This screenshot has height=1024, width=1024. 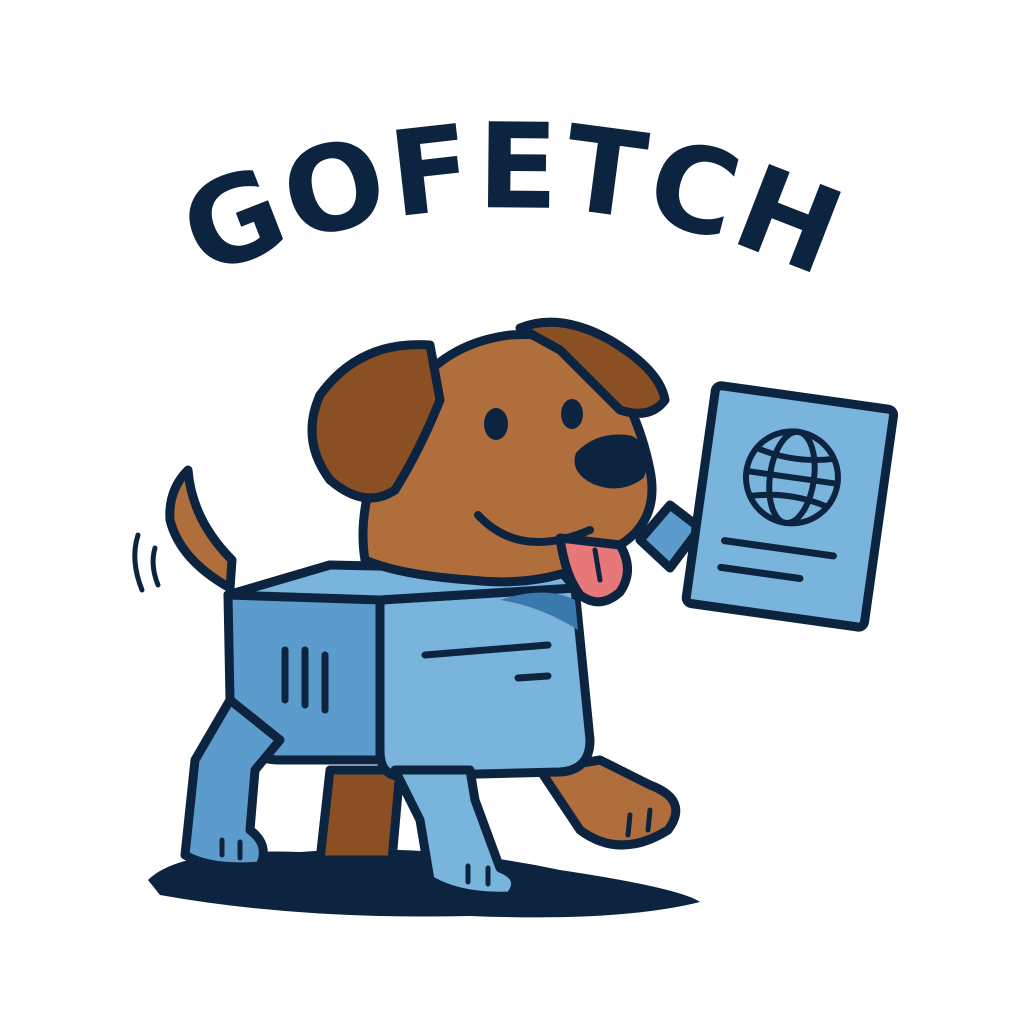 I want to click on dog-nose, so click(x=611, y=461).